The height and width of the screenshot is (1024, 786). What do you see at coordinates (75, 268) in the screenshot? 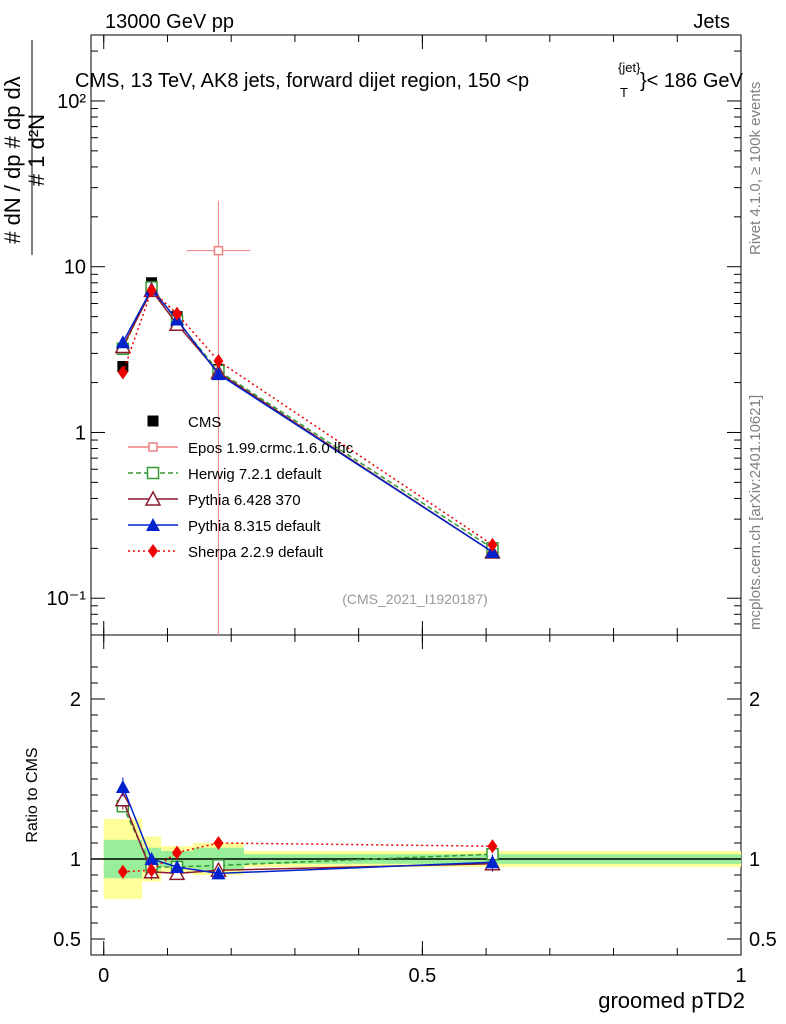
I see `y-tick-label: 10` at bounding box center [75, 268].